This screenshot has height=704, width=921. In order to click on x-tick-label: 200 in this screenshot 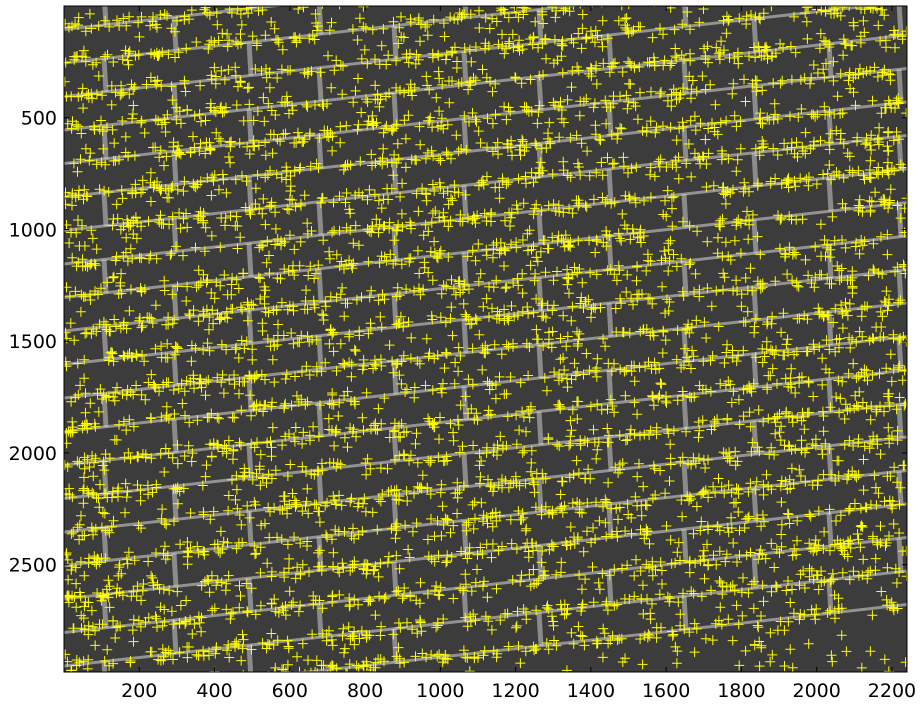, I will do `click(139, 691)`.